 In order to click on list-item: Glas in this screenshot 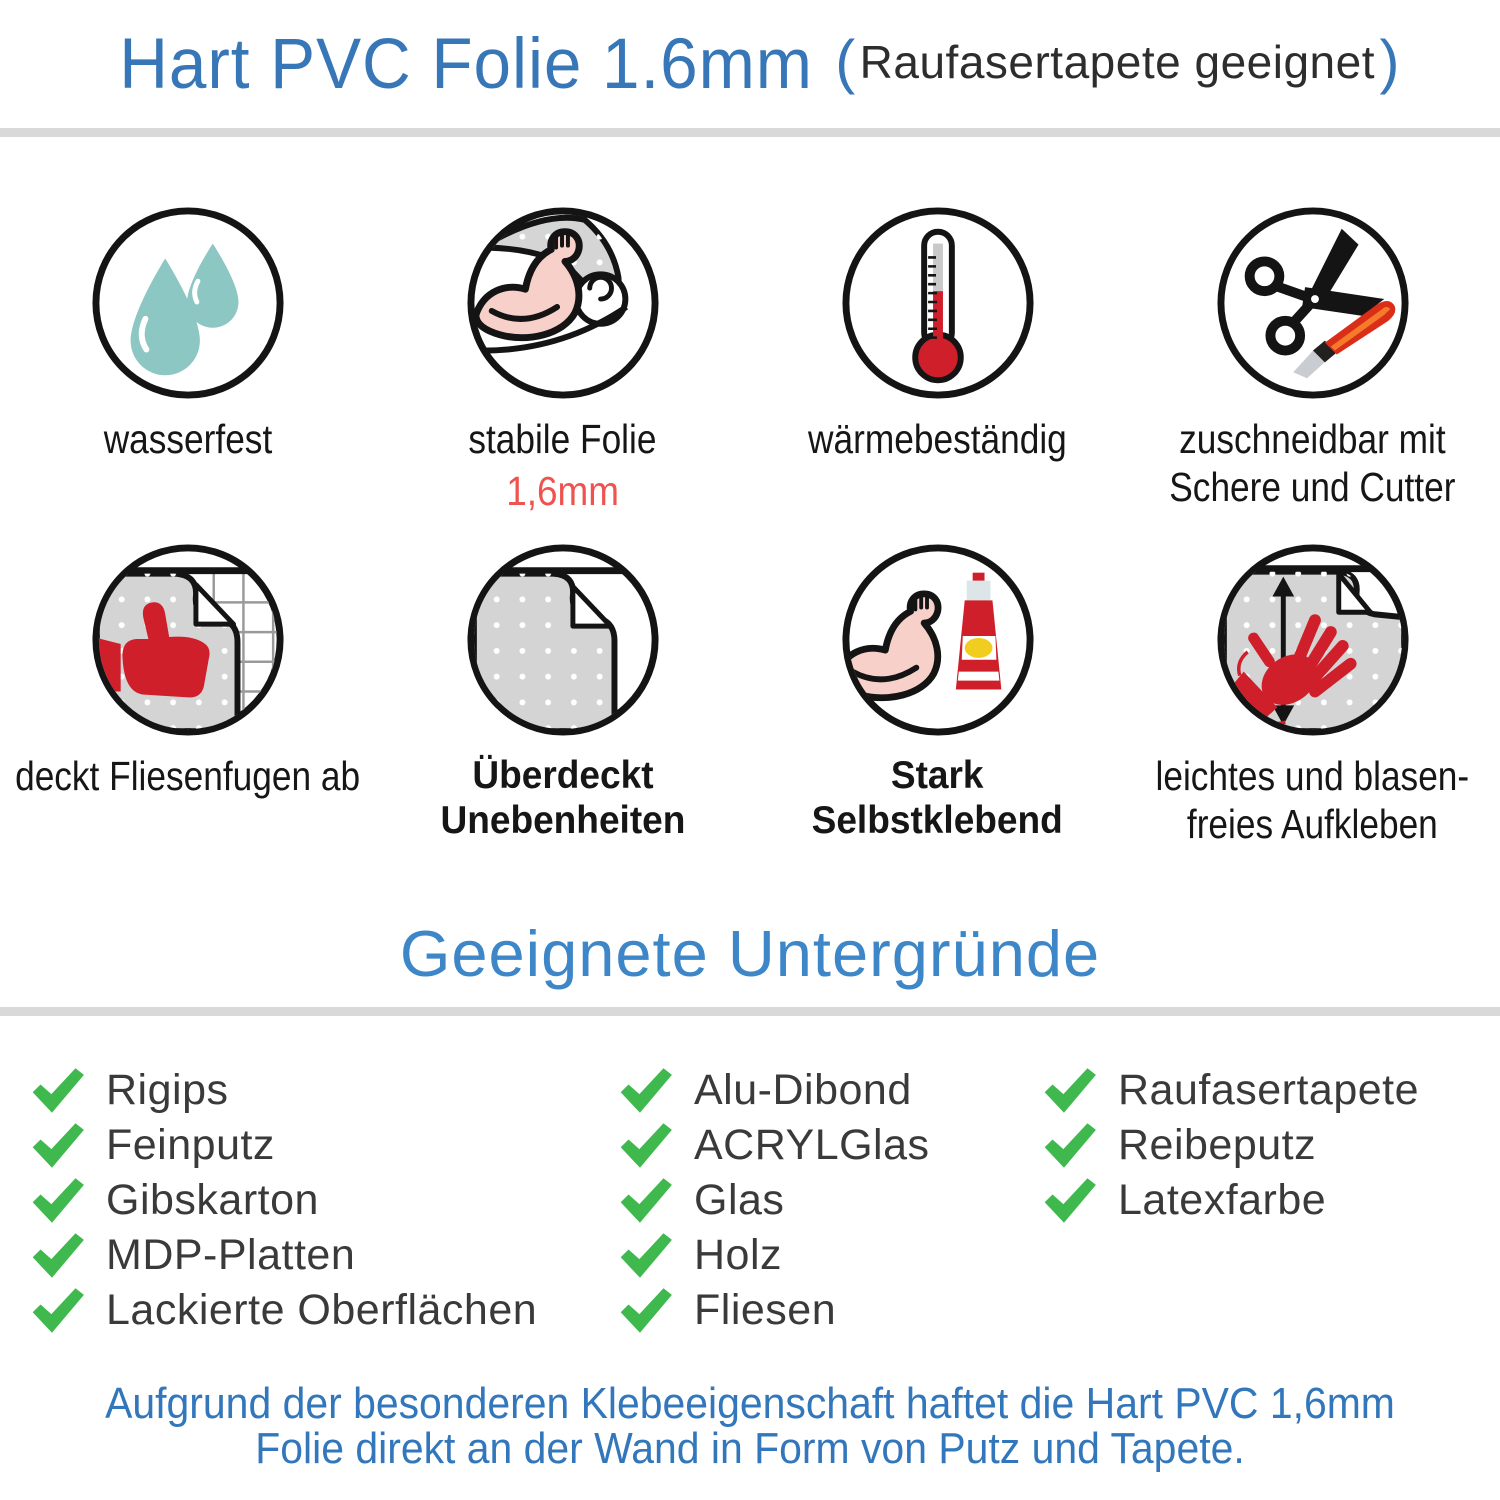, I will do `click(774, 1200)`.